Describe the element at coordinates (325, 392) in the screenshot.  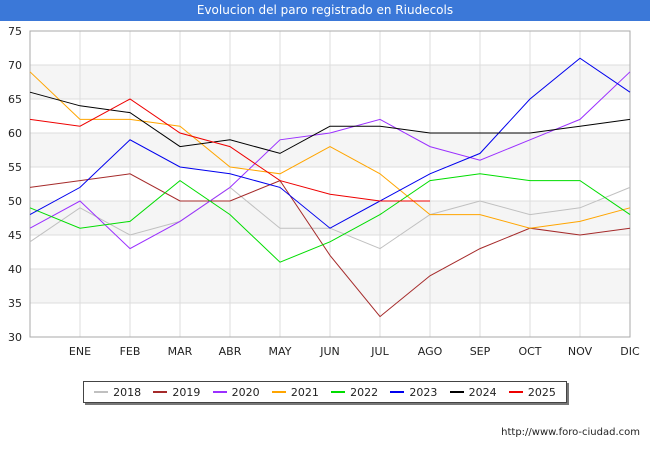
I see `chart-legend: 2018 2019 2020 2021 2022 2023 2024 2025` at that location.